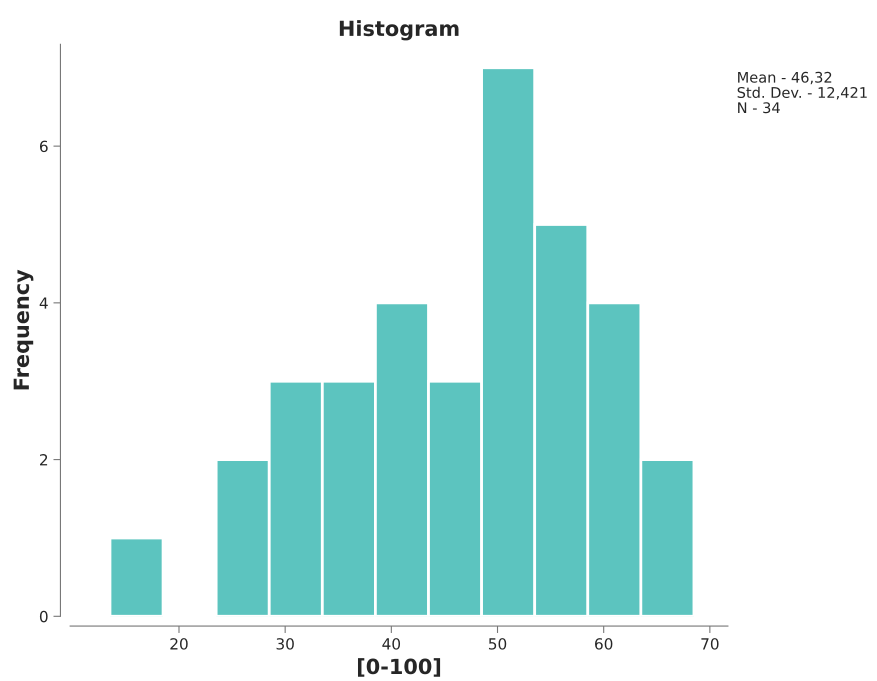 This screenshot has width=877, height=681. Describe the element at coordinates (44, 460) in the screenshot. I see `y-tick-label: 2` at that location.